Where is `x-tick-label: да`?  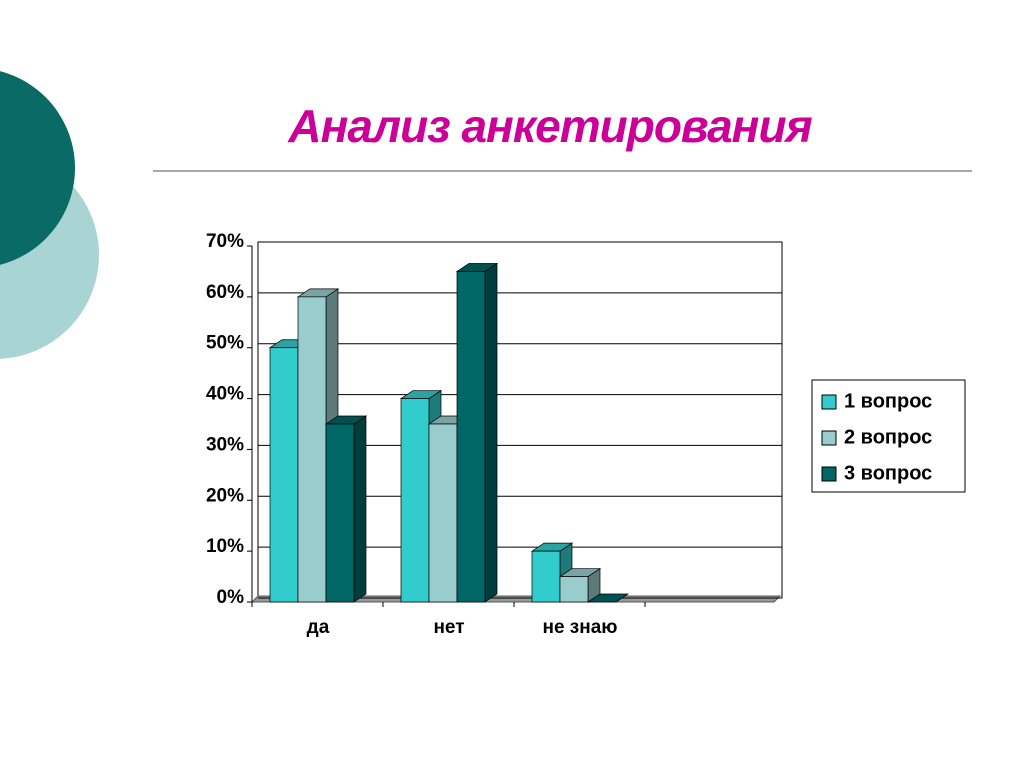 x-tick-label: да is located at coordinates (318, 627).